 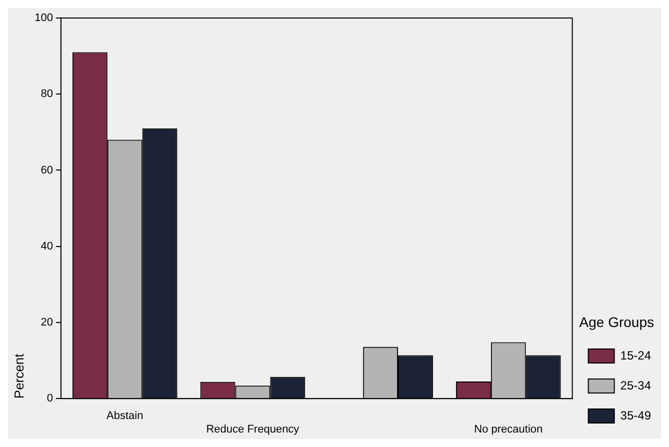 What do you see at coordinates (46, 170) in the screenshot?
I see `y-tick-label: 60` at bounding box center [46, 170].